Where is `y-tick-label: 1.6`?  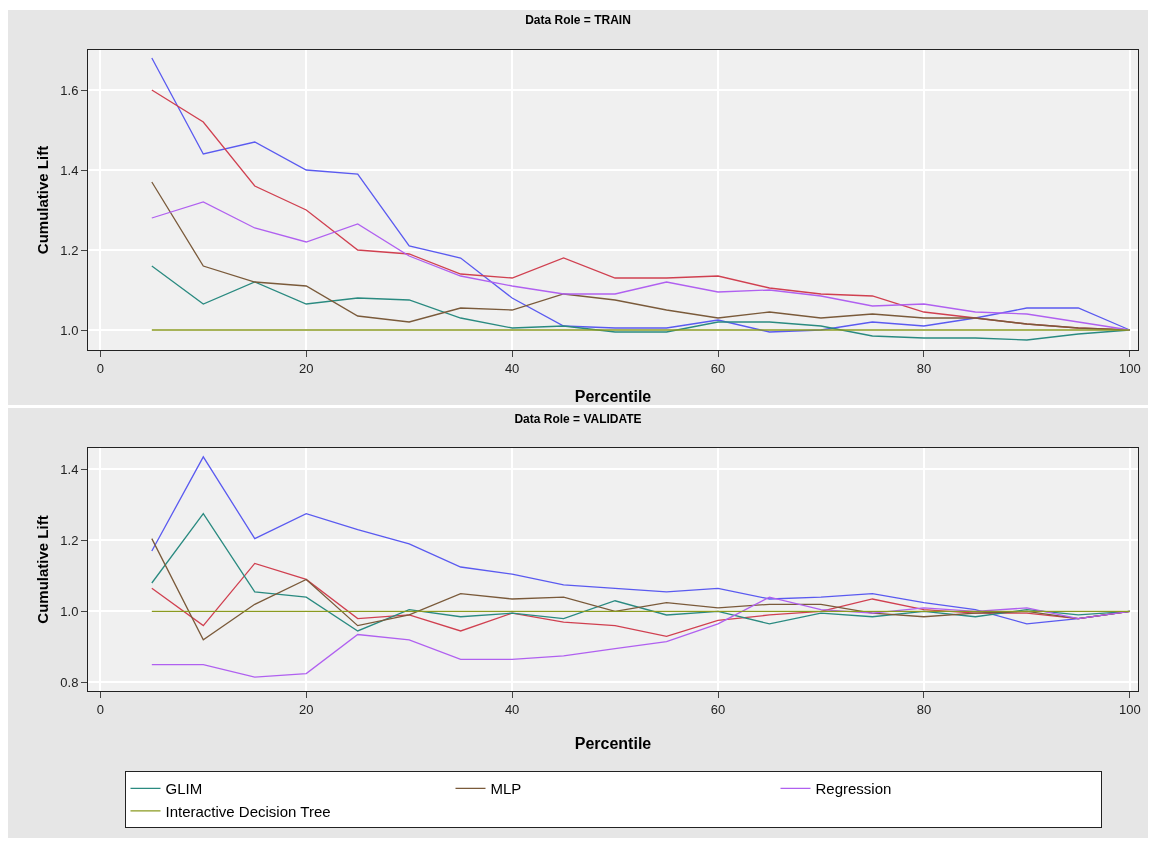
y-tick-label: 1.6 is located at coordinates (69, 90).